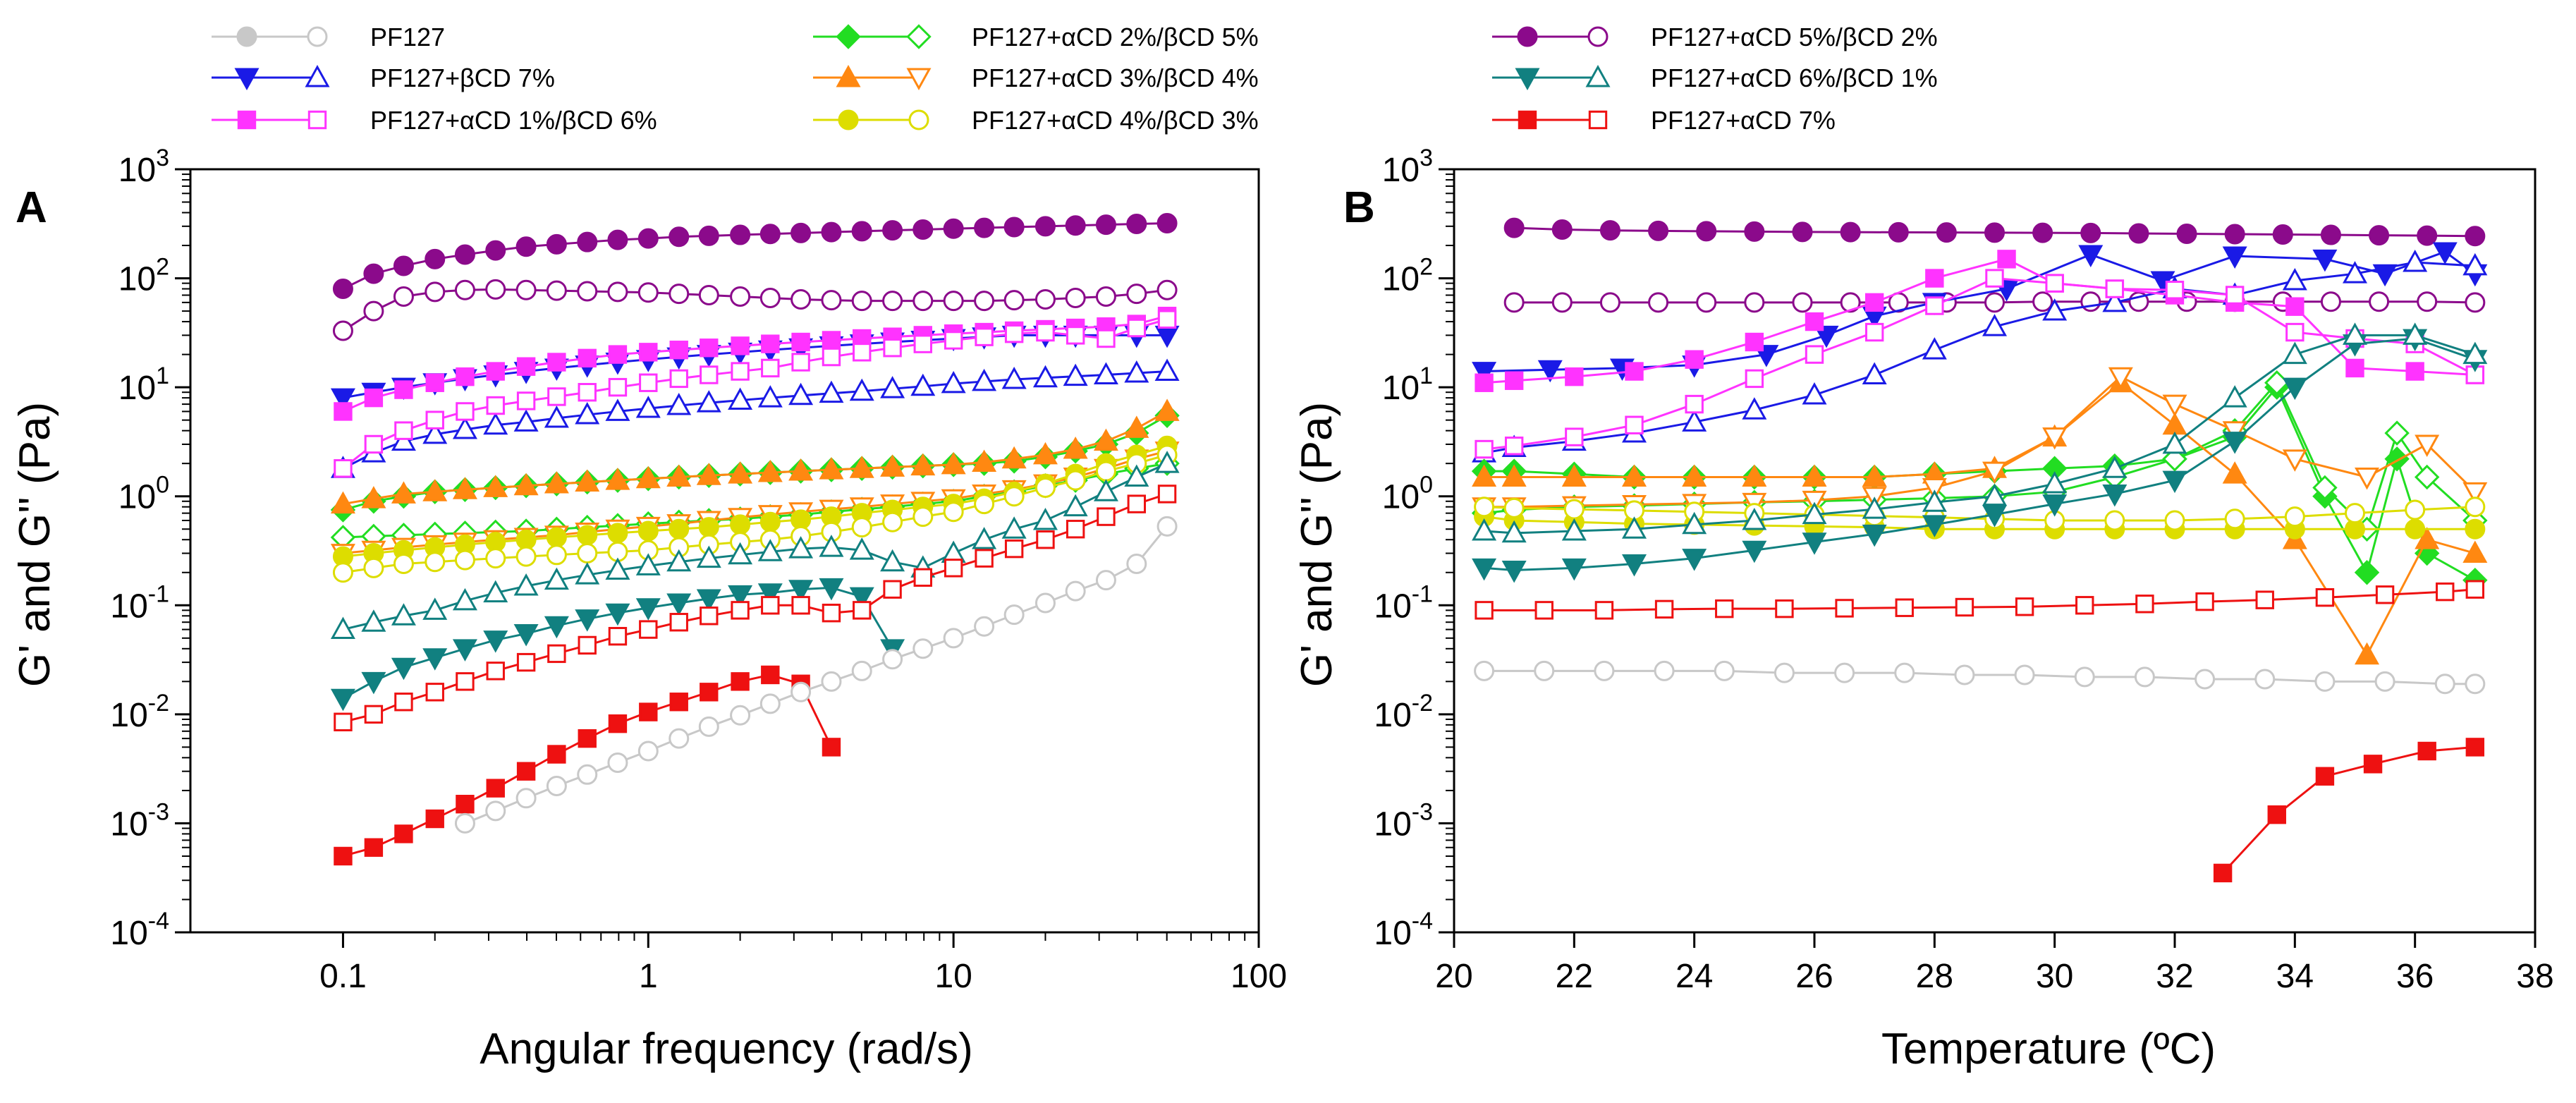 This screenshot has width=2576, height=1103. What do you see at coordinates (755, 546) in the screenshot?
I see `panel-a-series-pf127-acd-6-bcd-1-open-line` at bounding box center [755, 546].